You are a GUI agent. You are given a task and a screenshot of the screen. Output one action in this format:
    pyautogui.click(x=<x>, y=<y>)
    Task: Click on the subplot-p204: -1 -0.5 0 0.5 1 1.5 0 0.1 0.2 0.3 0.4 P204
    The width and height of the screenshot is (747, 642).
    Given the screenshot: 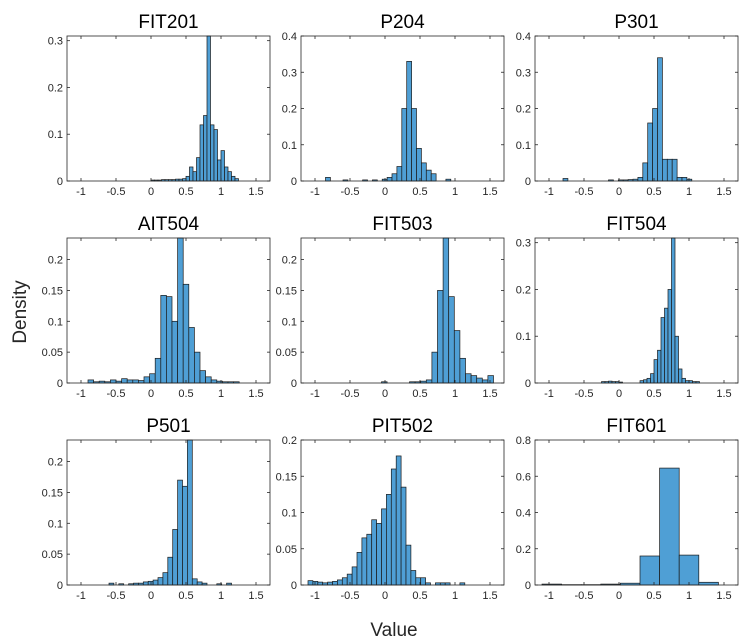 What is the action you would take?
    pyautogui.click(x=393, y=105)
    